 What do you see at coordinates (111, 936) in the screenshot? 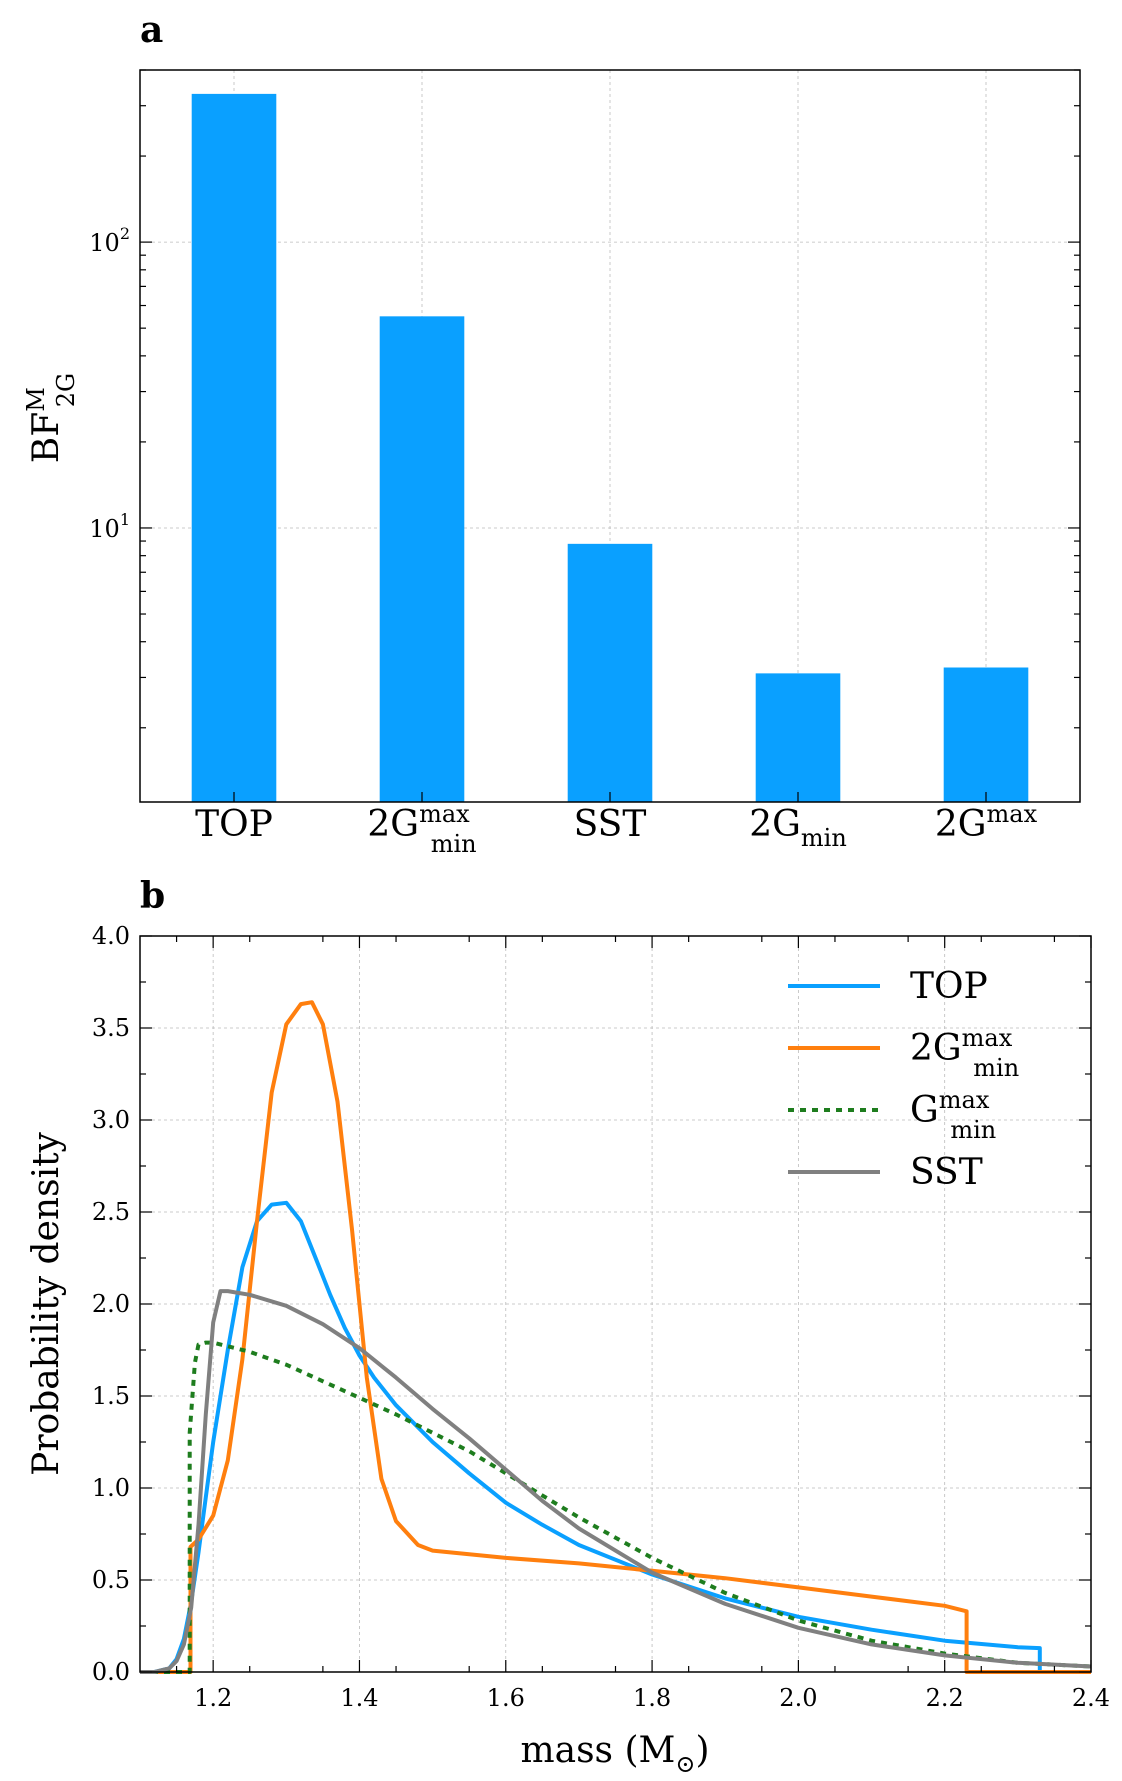
I see `y-tick-label: 4.0` at bounding box center [111, 936].